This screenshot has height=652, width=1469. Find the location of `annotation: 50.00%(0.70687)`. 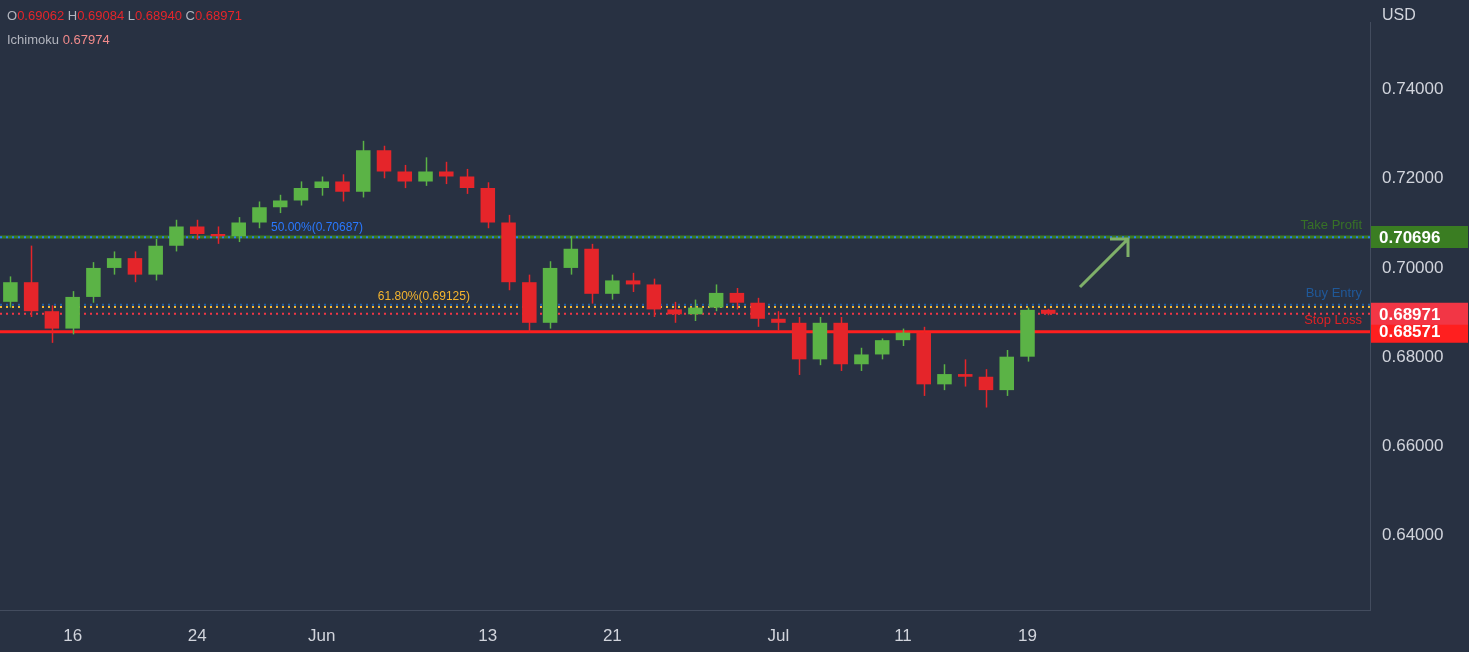

annotation: 50.00%(0.70687) is located at coordinates (317, 226).